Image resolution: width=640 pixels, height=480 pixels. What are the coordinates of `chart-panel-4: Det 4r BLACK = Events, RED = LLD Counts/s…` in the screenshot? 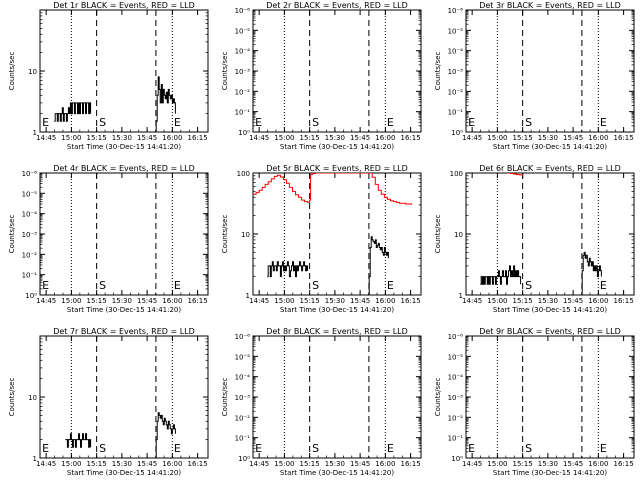 It's located at (108, 239).